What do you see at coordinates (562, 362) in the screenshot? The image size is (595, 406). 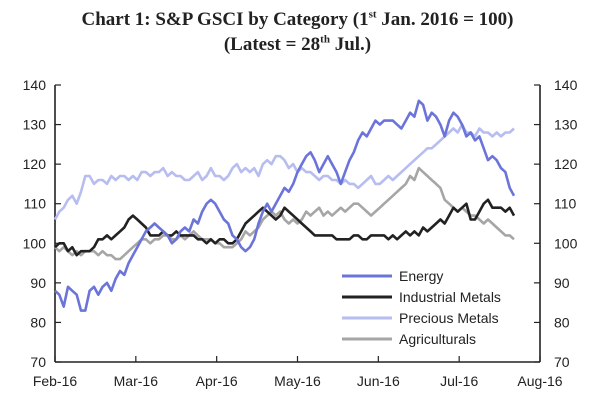 I see `right-y-tick-label: 70` at bounding box center [562, 362].